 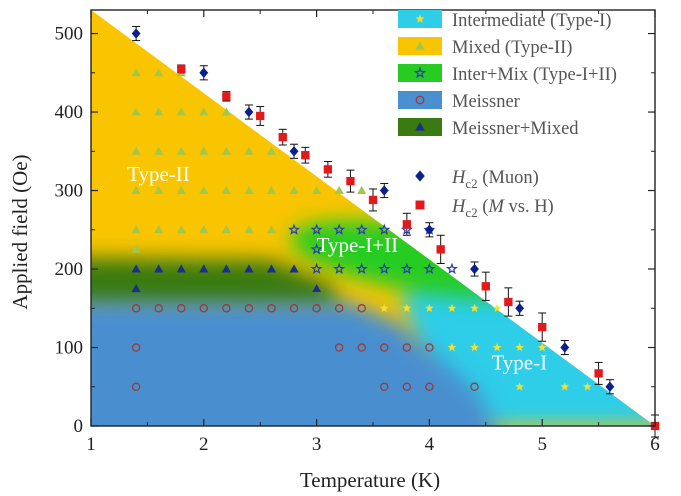 I want to click on legend-label: Inter+Mix (Type-I+II), so click(x=534, y=75).